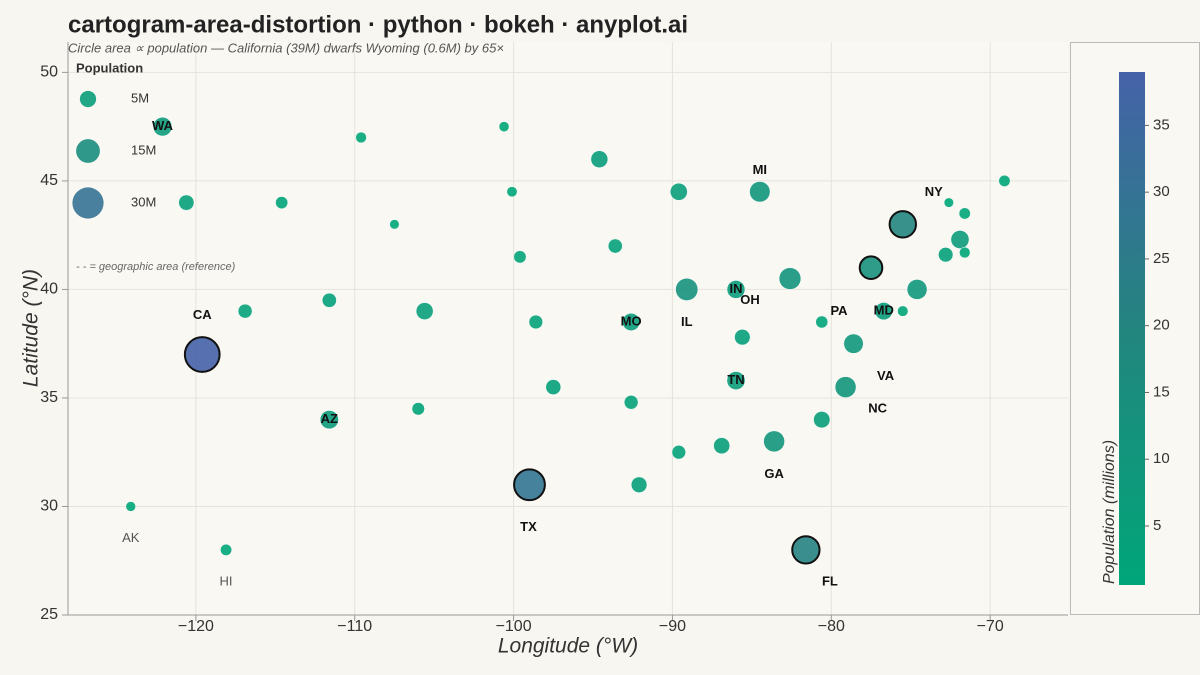  I want to click on colorbar-tick-label: 35, so click(1161, 124).